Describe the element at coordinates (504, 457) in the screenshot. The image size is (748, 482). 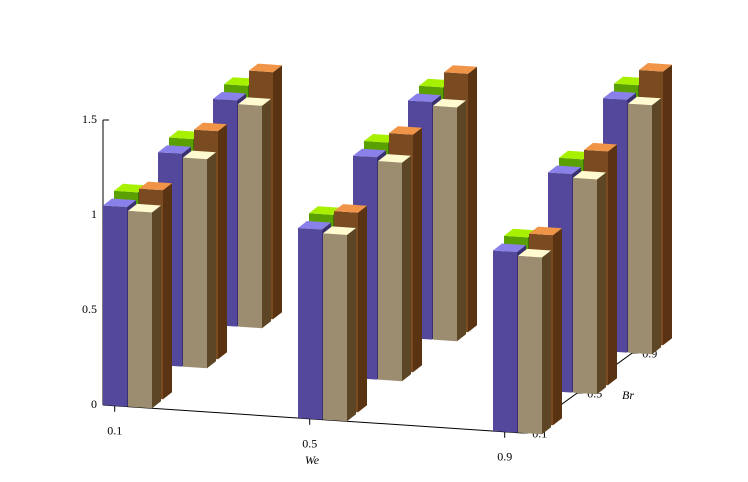
I see `x-tick-label: 0.9` at that location.